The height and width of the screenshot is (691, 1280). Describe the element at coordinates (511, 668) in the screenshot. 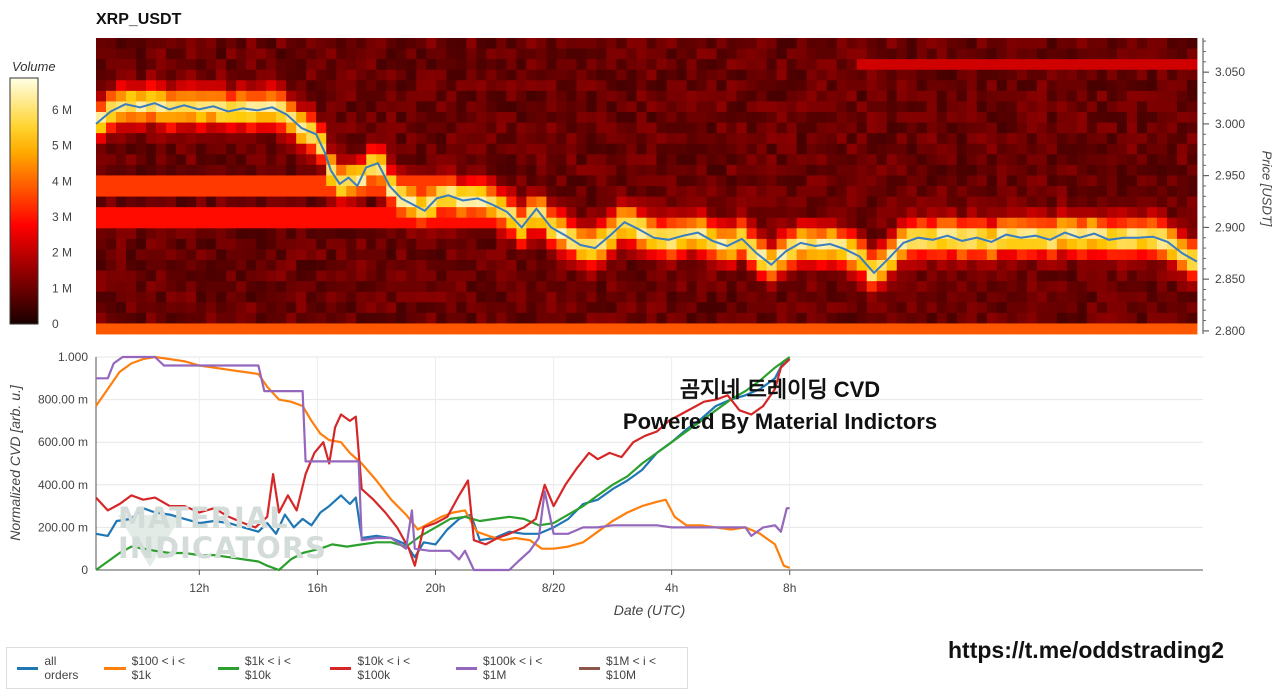

I see `legend-item-range-100k-1m: $100k < i < $1M` at that location.